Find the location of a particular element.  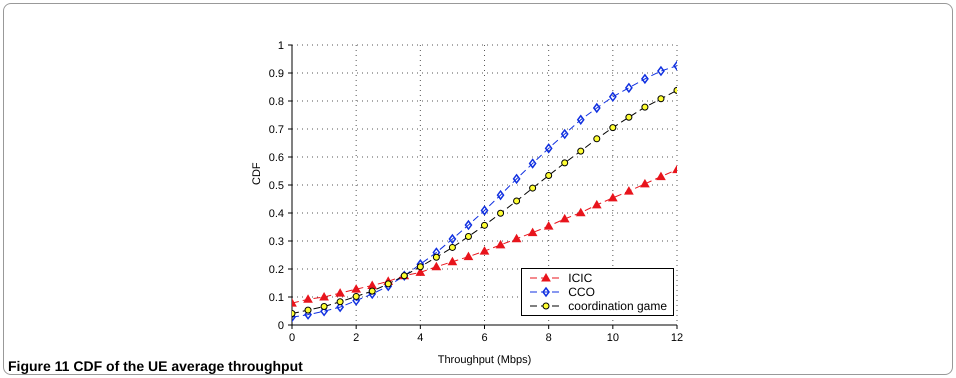

x-axis-title: Throughput (Mbps) is located at coordinates (485, 360).